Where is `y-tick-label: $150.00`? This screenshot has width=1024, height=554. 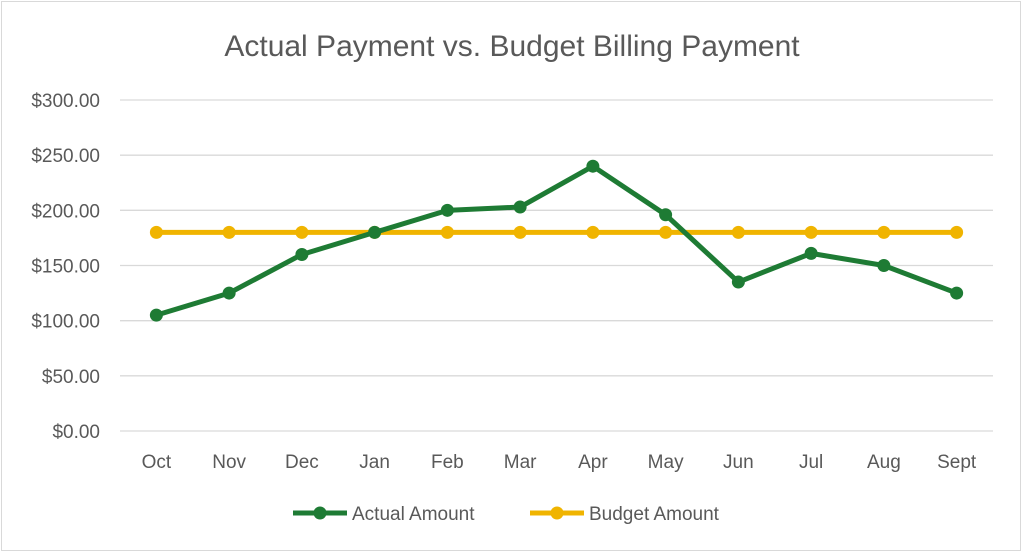
y-tick-label: $150.00 is located at coordinates (65, 267).